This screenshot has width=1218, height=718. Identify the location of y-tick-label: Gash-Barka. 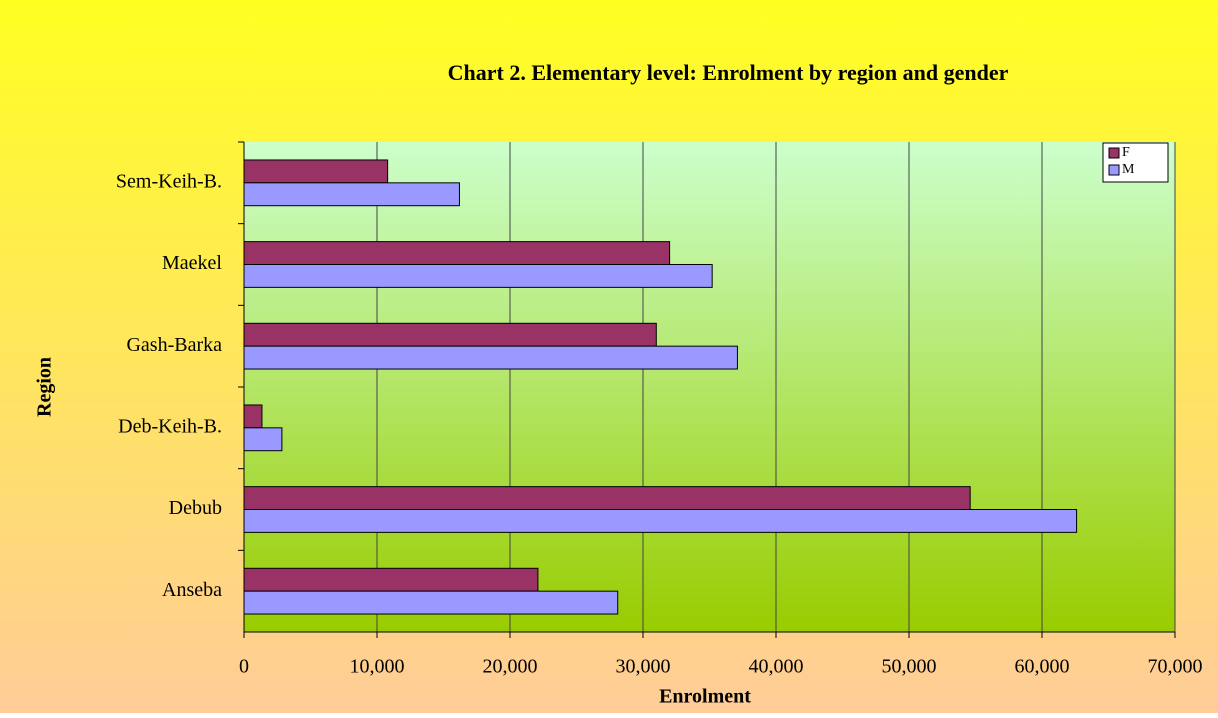
(174, 345).